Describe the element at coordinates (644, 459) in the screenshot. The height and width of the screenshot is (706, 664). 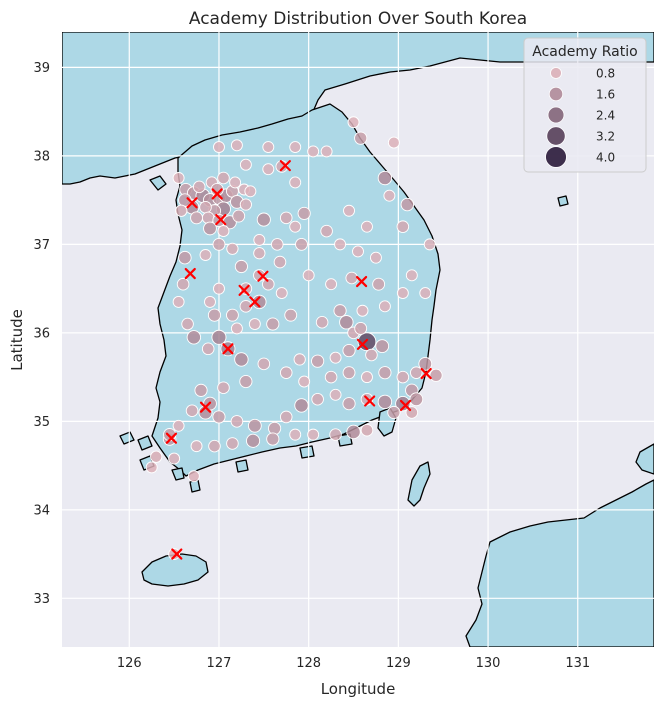
I see `japan-honshu-tip` at that location.